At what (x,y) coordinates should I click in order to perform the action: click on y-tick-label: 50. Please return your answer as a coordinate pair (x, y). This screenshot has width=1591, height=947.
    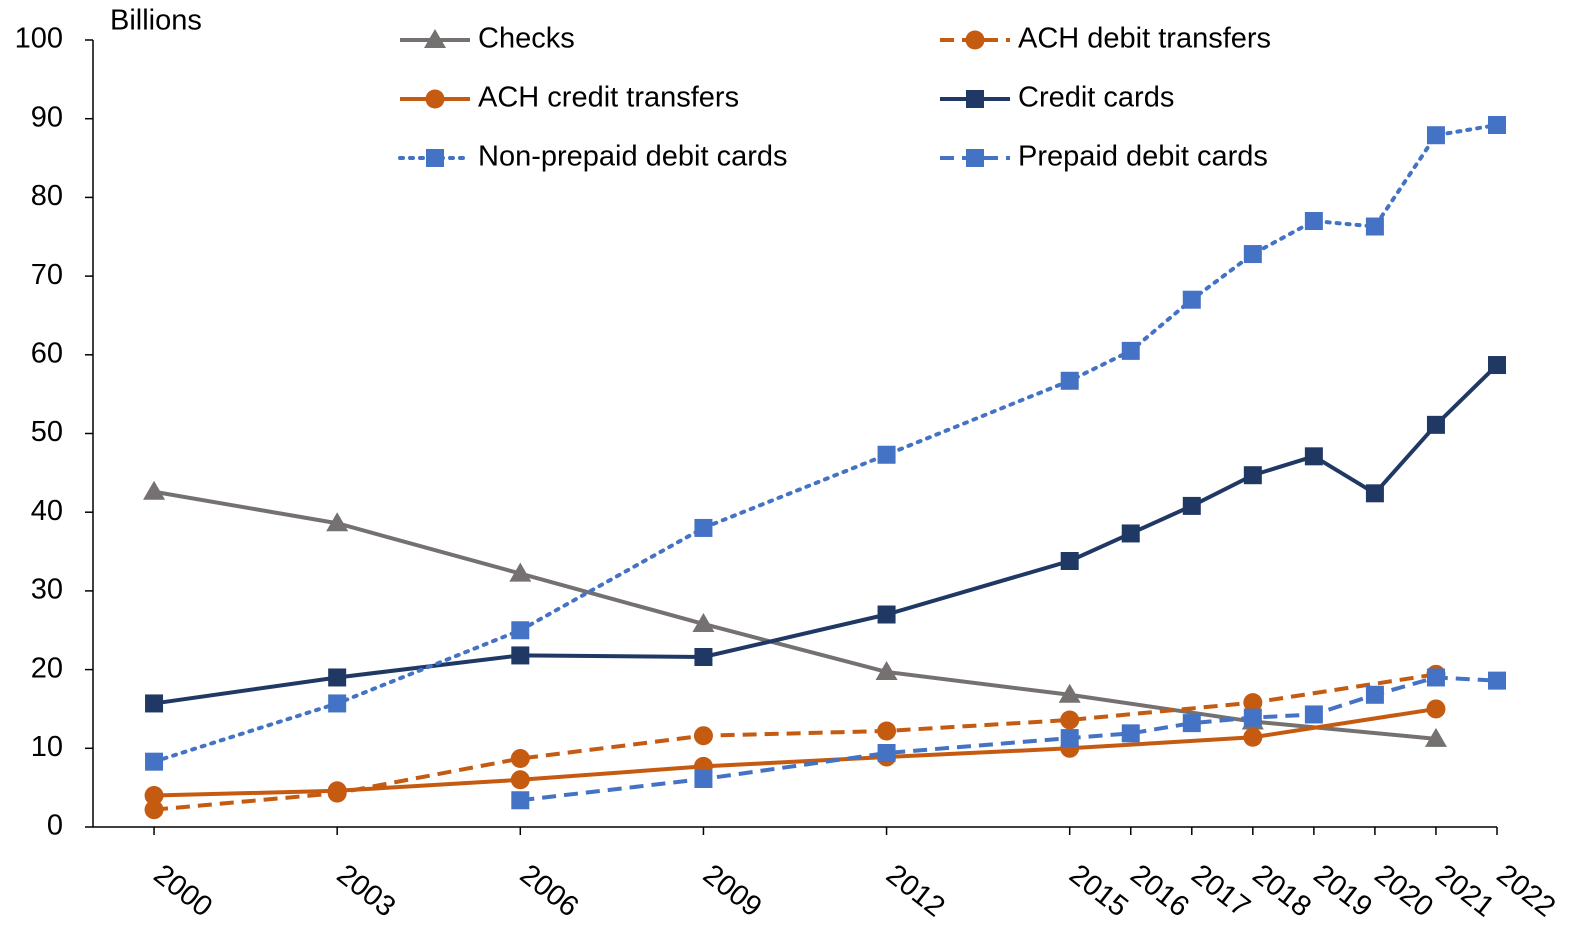
    Looking at the image, I should click on (47, 432).